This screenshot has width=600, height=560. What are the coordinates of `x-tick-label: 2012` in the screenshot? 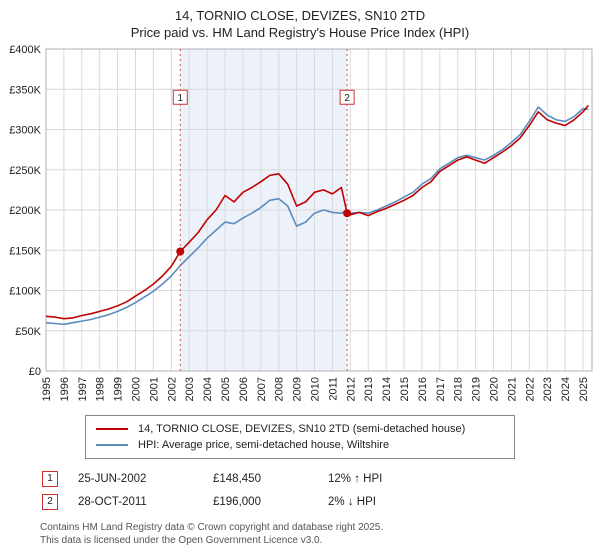 It's located at (351, 389).